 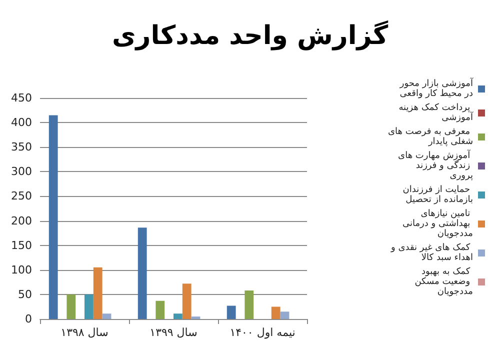 I want to click on y-tick-label: 100, so click(x=21, y=269).